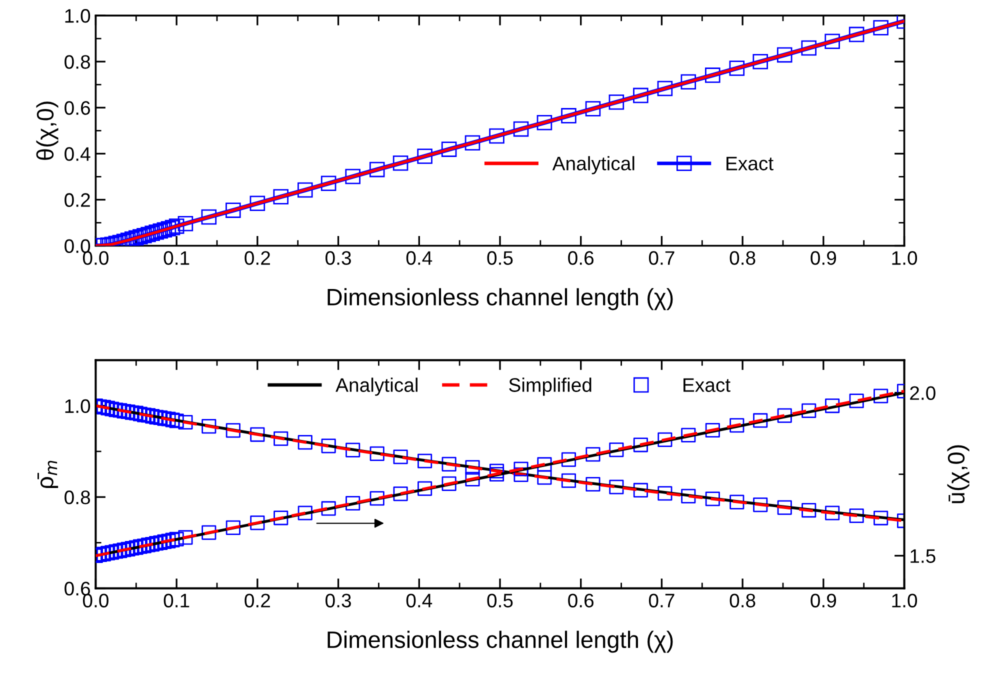 The image size is (997, 677). Describe the element at coordinates (47, 131) in the screenshot. I see `y-axis-title: θ(χ,0)` at that location.